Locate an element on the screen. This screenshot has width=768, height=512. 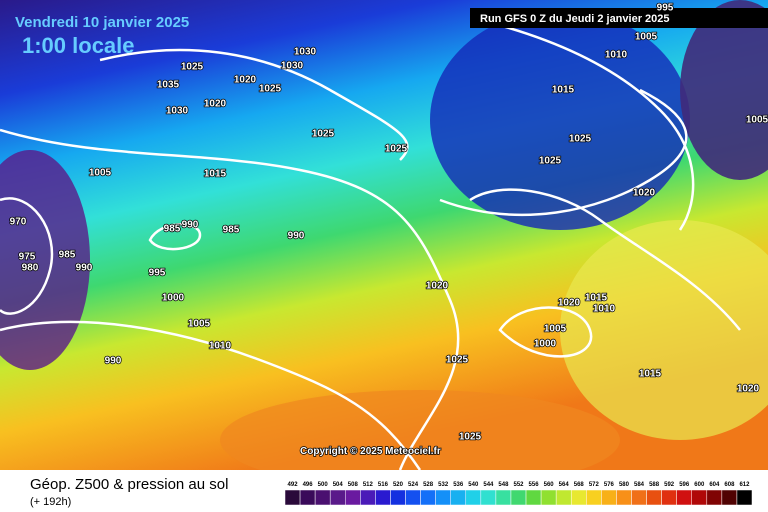
scale-label: 508 is located at coordinates (353, 485).